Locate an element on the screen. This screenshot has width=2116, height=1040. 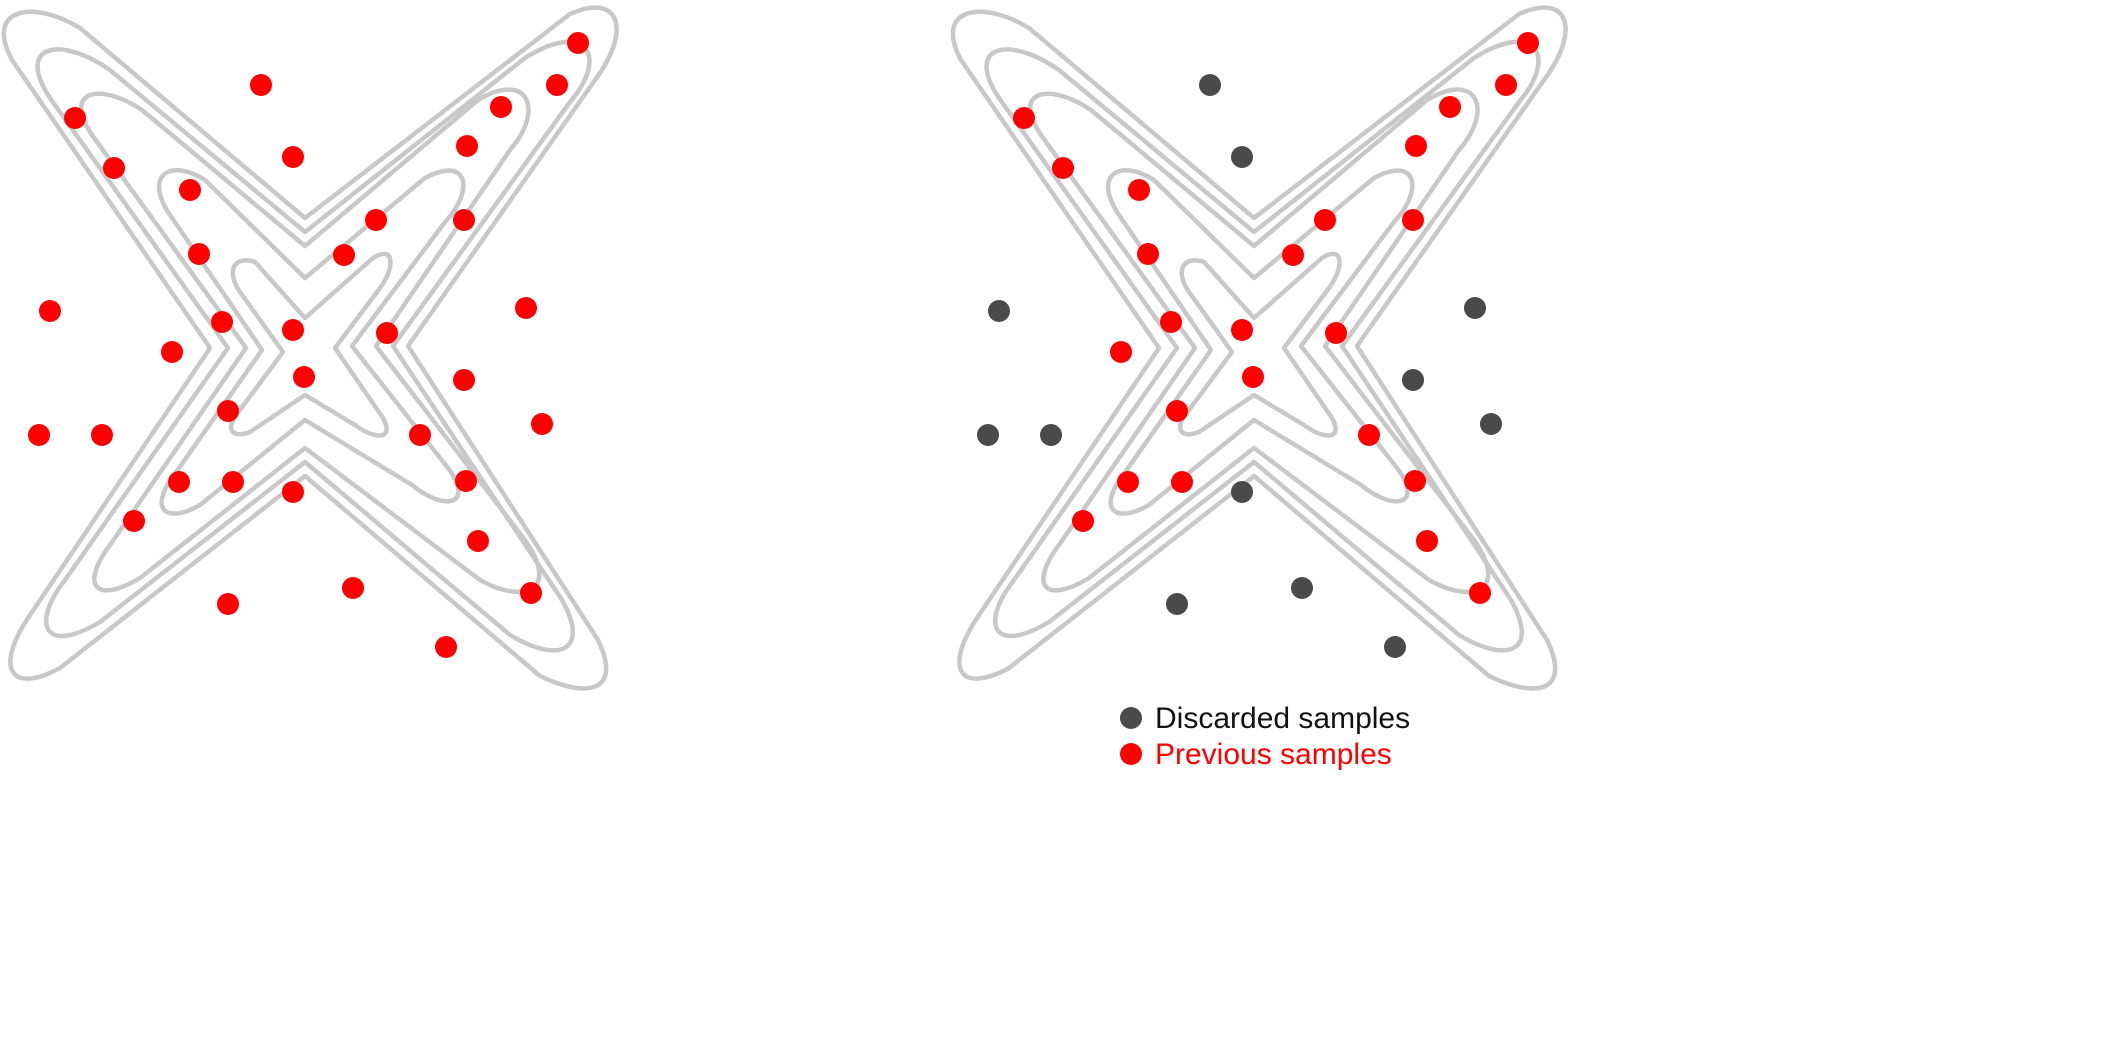
legend-discarded-label: Discarded samples is located at coordinates (1282, 718).